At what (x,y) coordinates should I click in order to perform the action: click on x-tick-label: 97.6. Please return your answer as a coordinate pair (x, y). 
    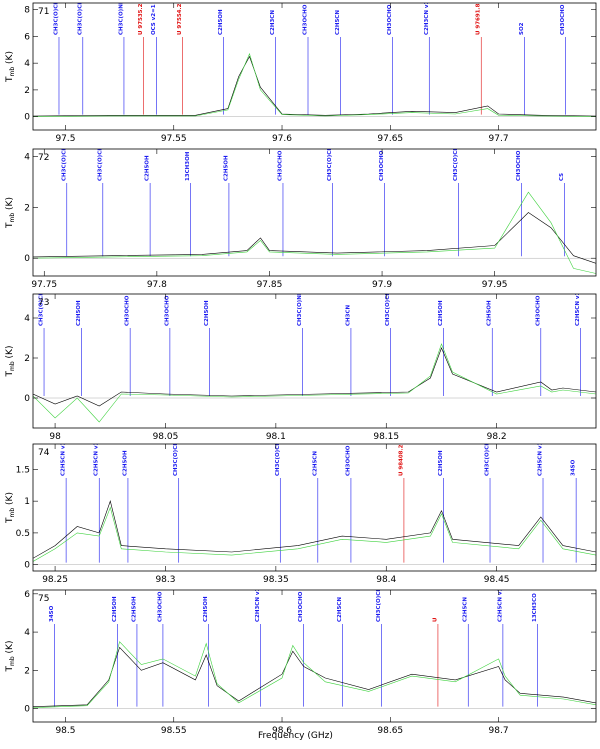
    Looking at the image, I should click on (282, 139).